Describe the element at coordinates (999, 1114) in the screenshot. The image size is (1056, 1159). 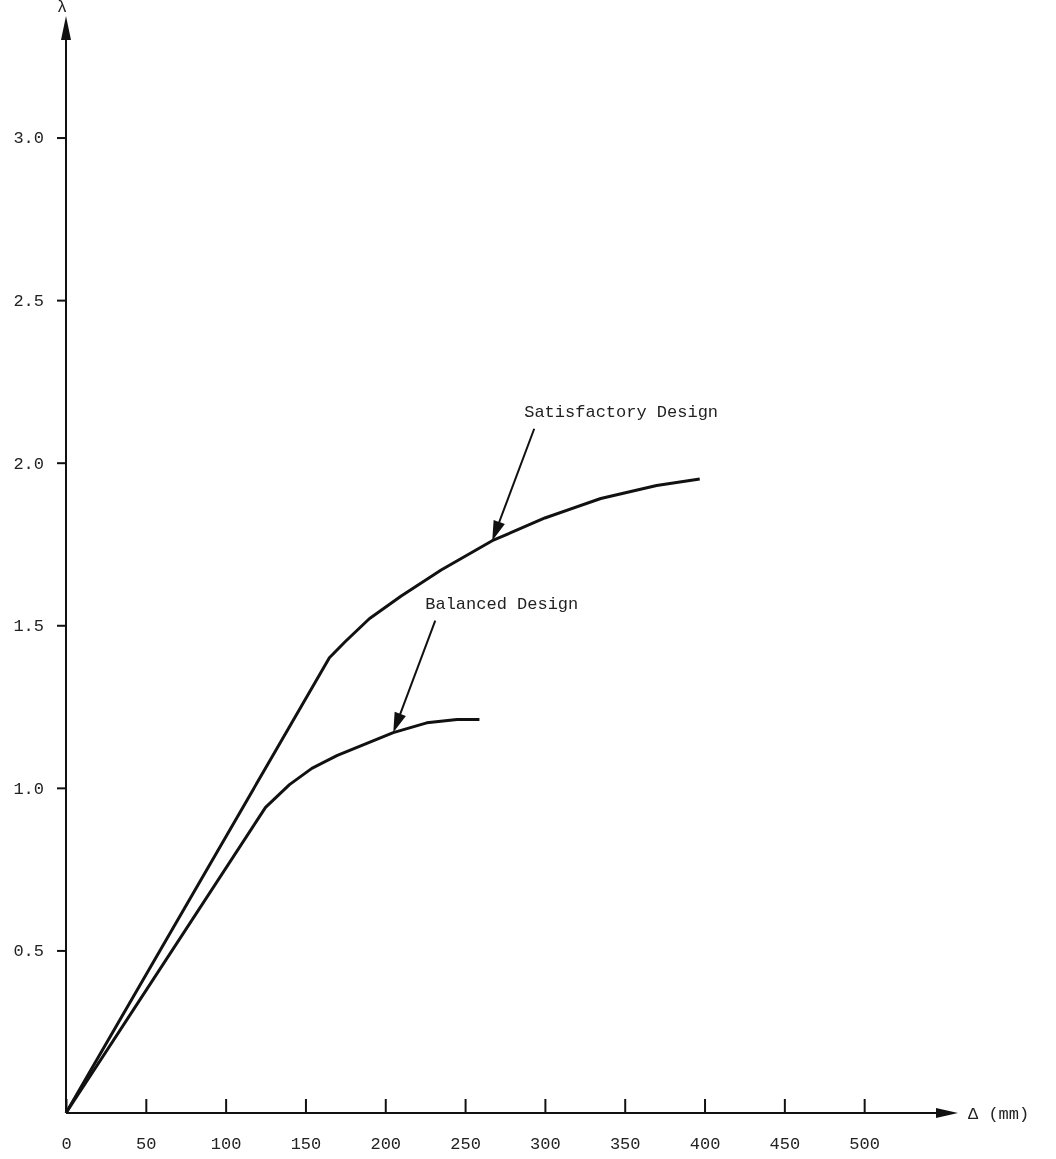
I see `x-axis-title: Δ (mm)` at that location.